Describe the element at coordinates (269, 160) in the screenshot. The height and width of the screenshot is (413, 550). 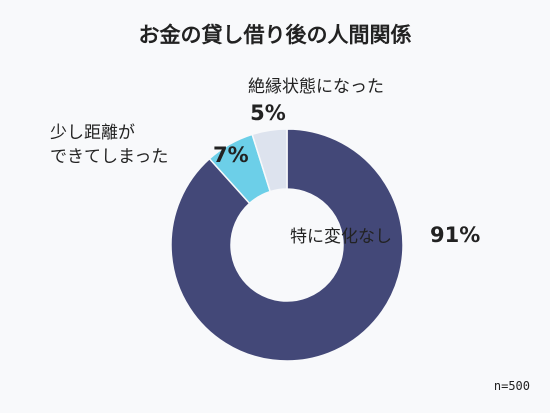
I see `donut-slice` at that location.